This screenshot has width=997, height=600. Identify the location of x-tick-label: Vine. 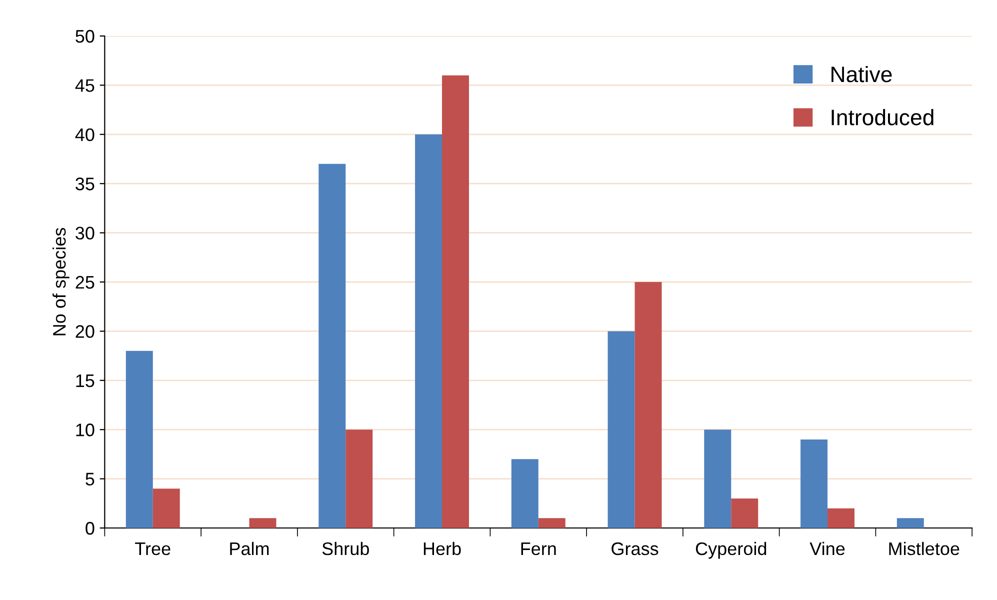
(827, 549).